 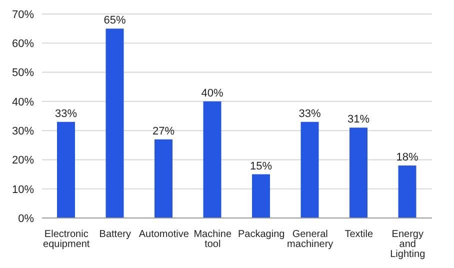 I want to click on data-label: 65%, so click(x=115, y=20).